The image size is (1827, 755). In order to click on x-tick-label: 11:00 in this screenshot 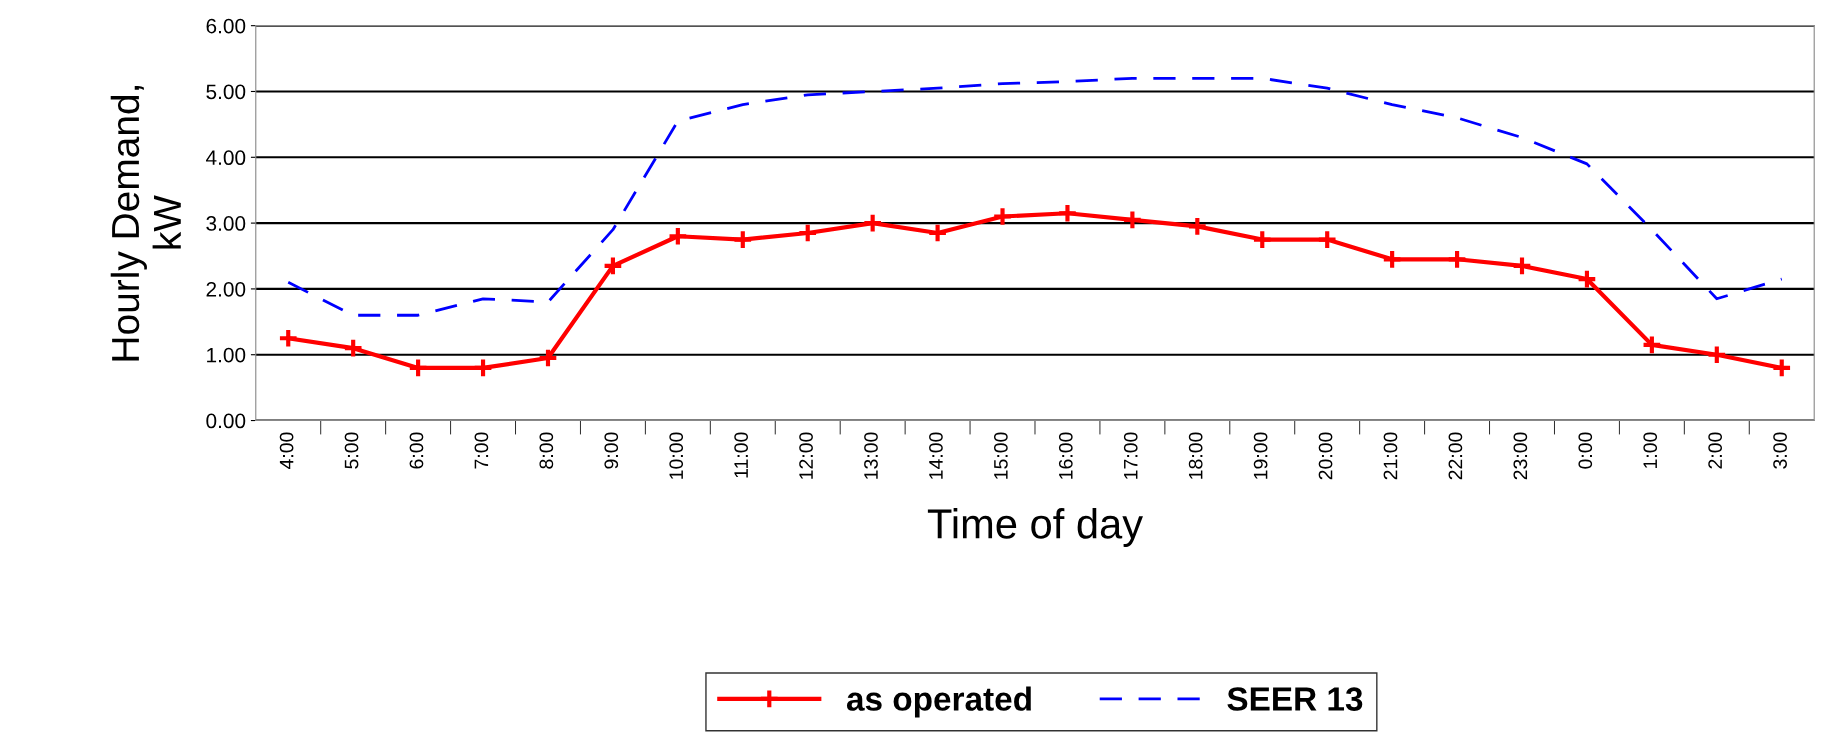, I will do `click(741, 455)`.